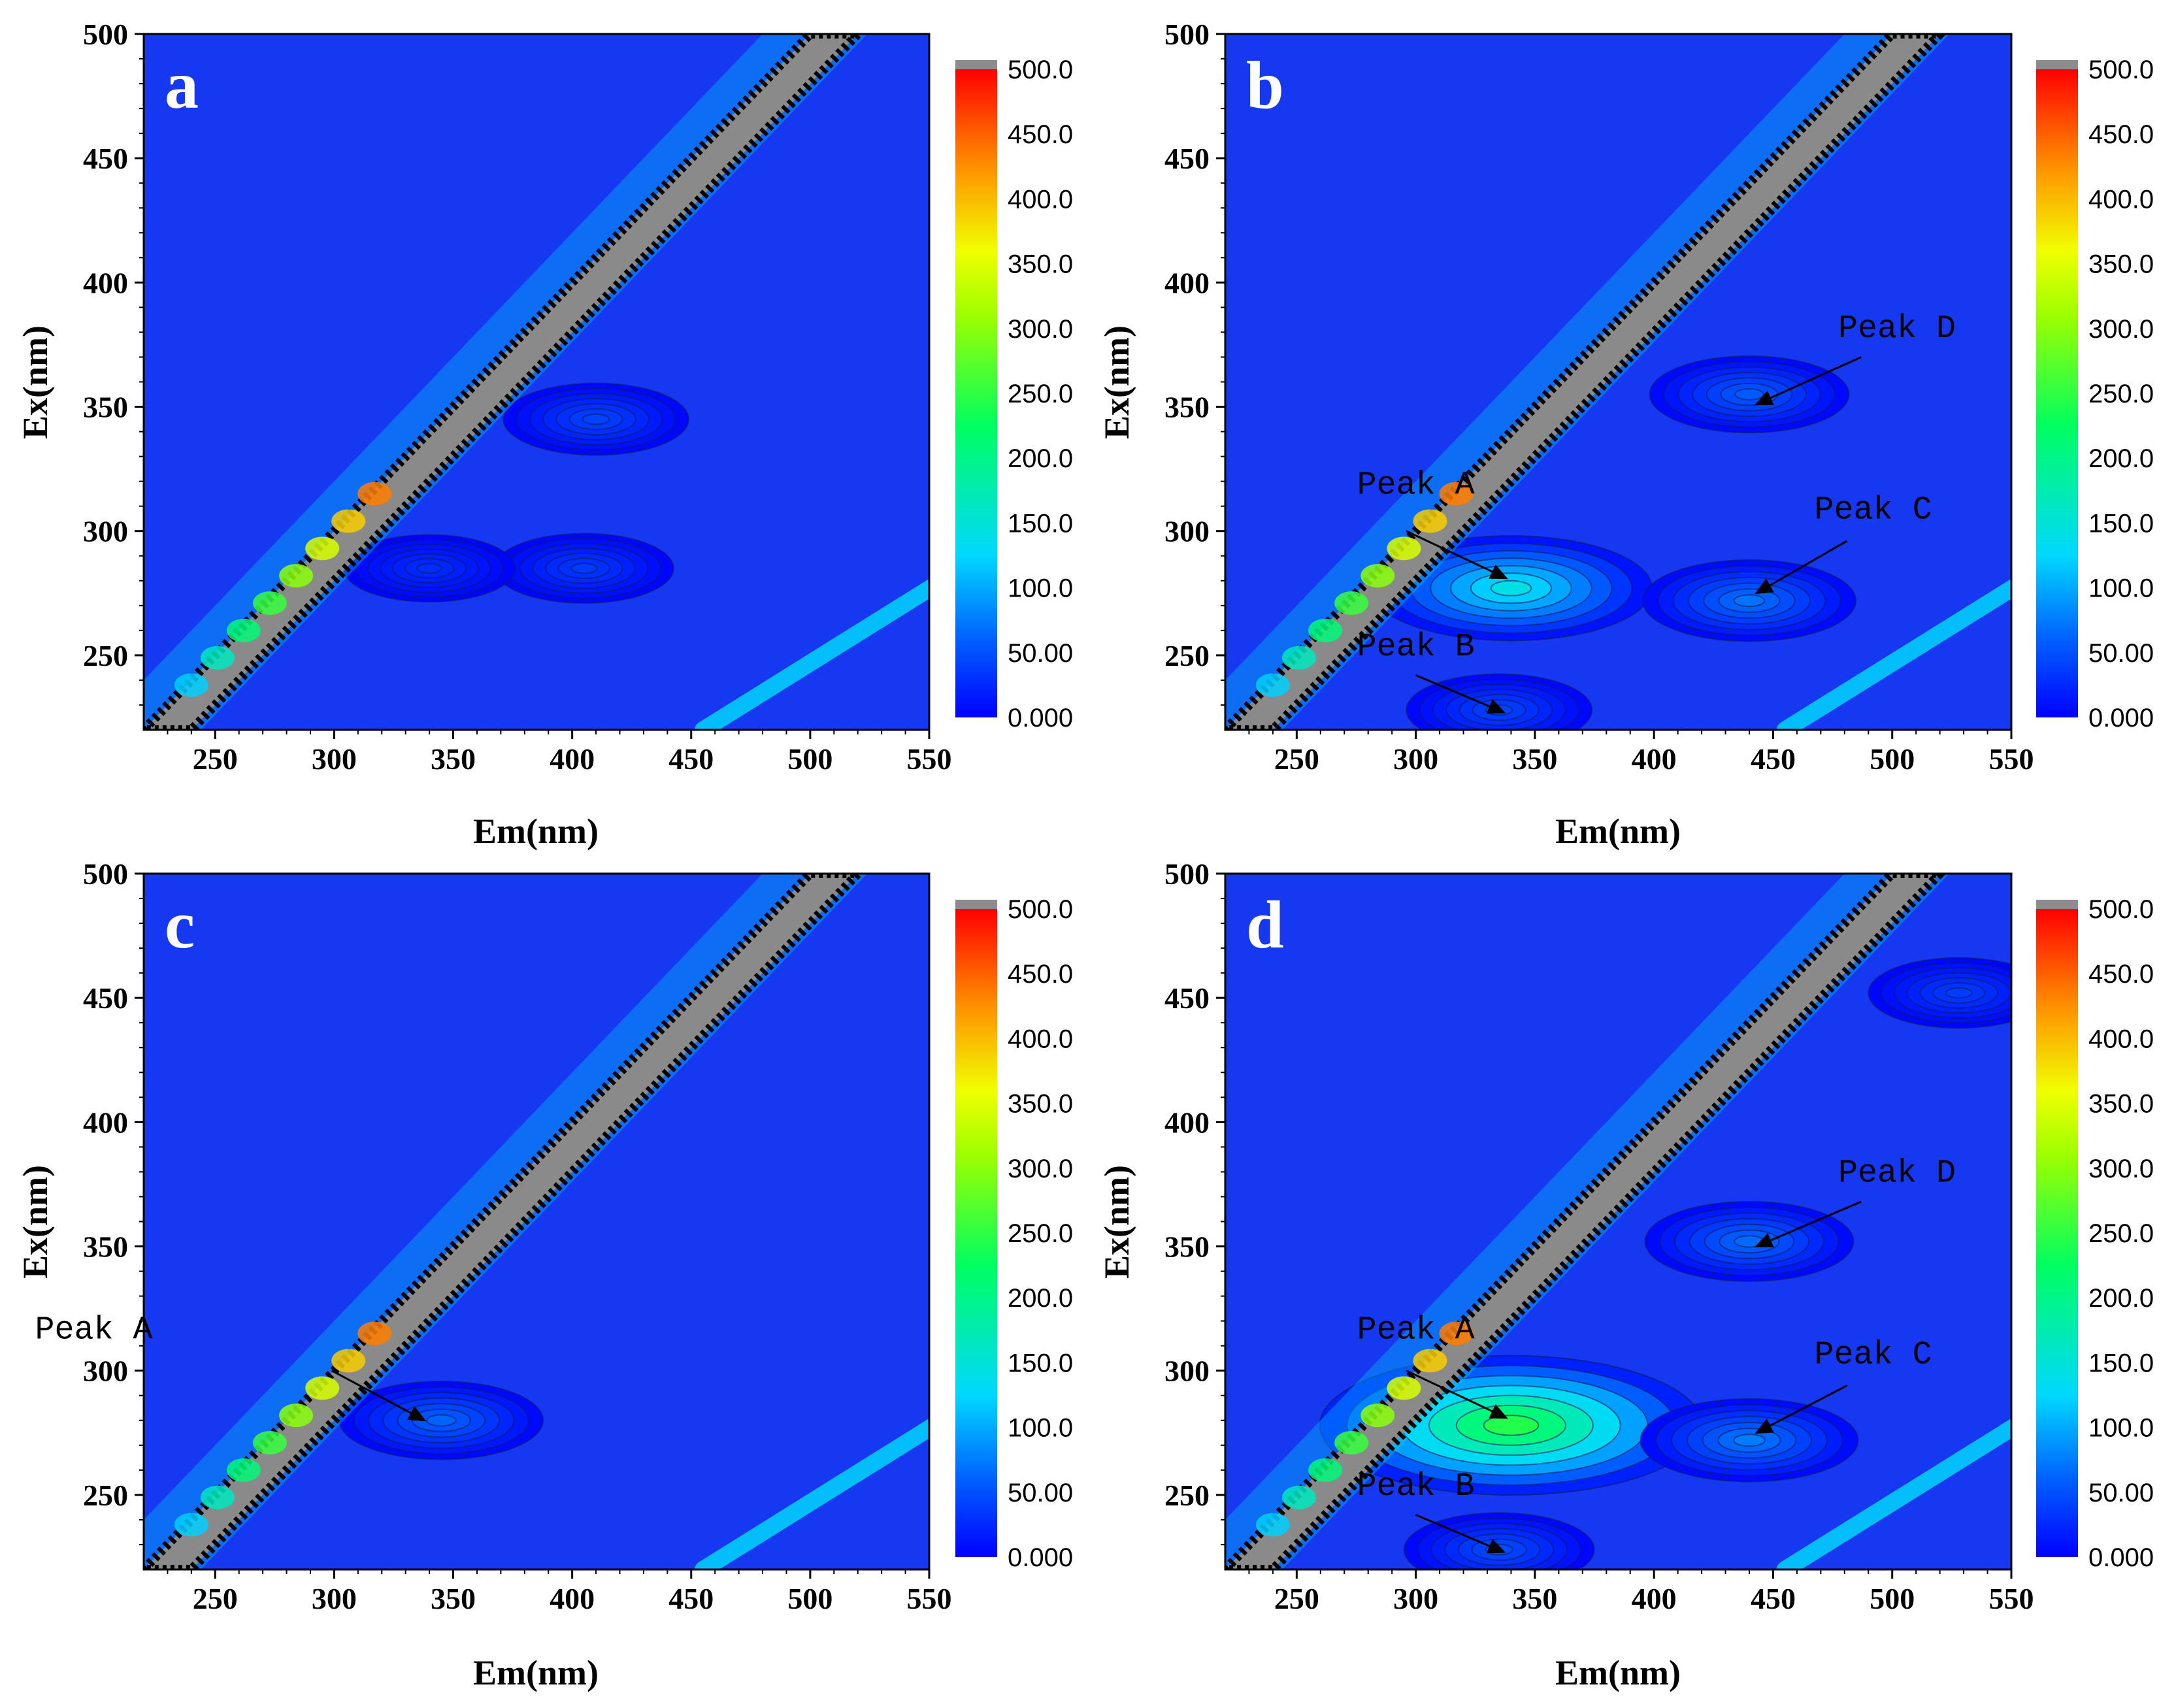  I want to click on scatter-bands-b, so click(1618, 382).